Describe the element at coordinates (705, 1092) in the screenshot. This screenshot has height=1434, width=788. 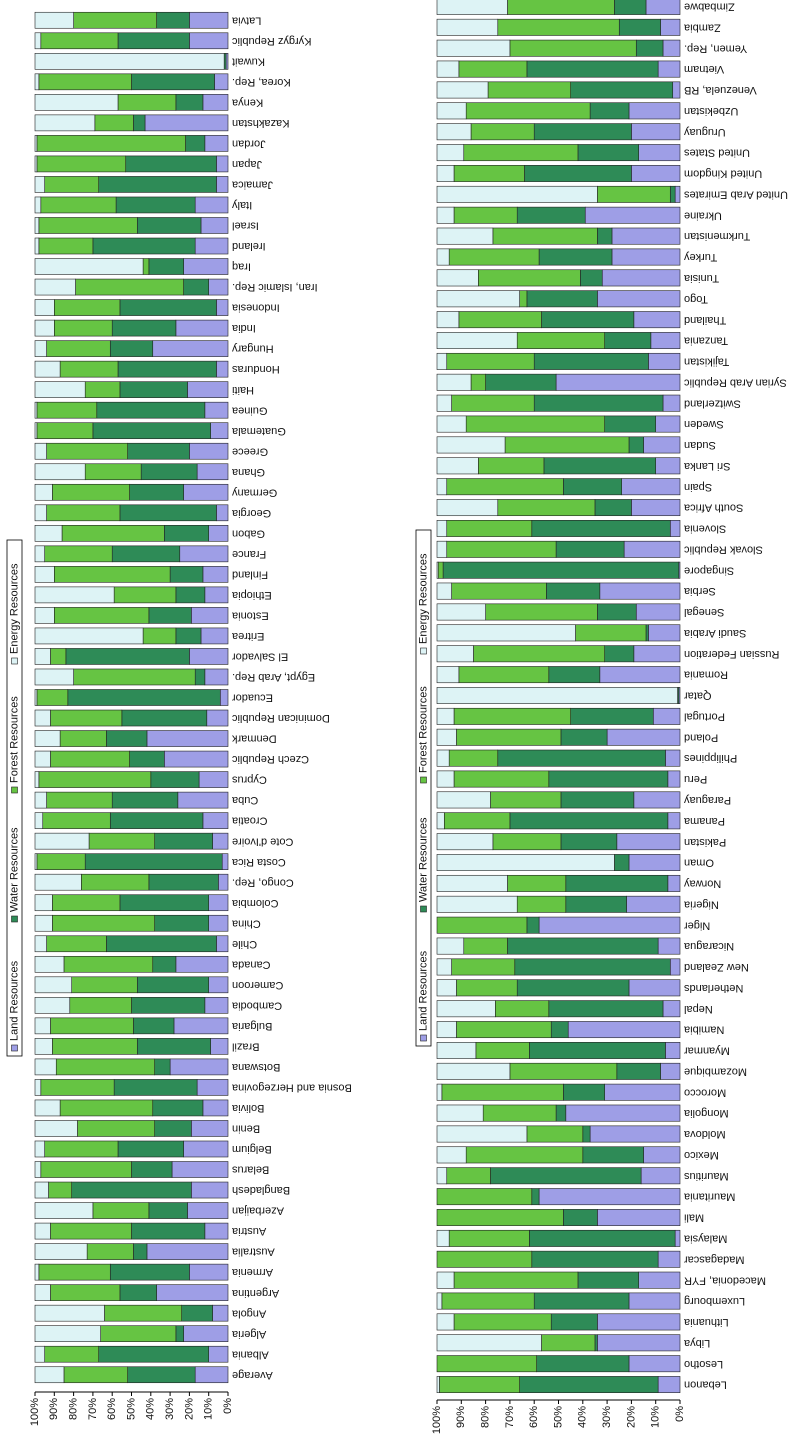
I see `category-label: Morocco` at that location.